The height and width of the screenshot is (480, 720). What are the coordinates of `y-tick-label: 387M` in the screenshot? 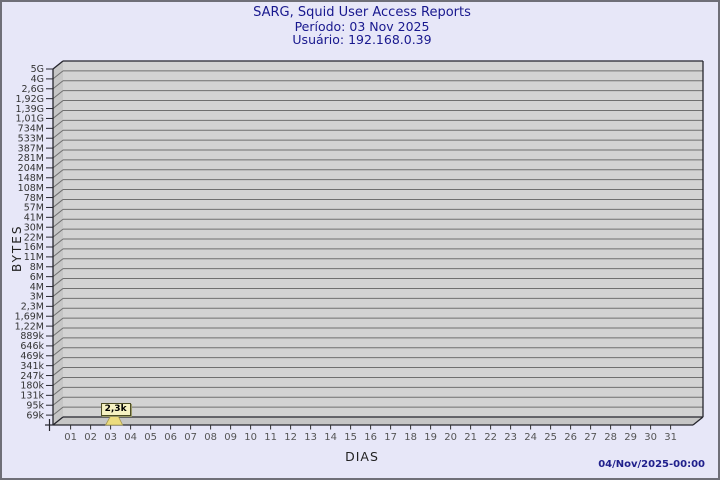 It's located at (31, 148).